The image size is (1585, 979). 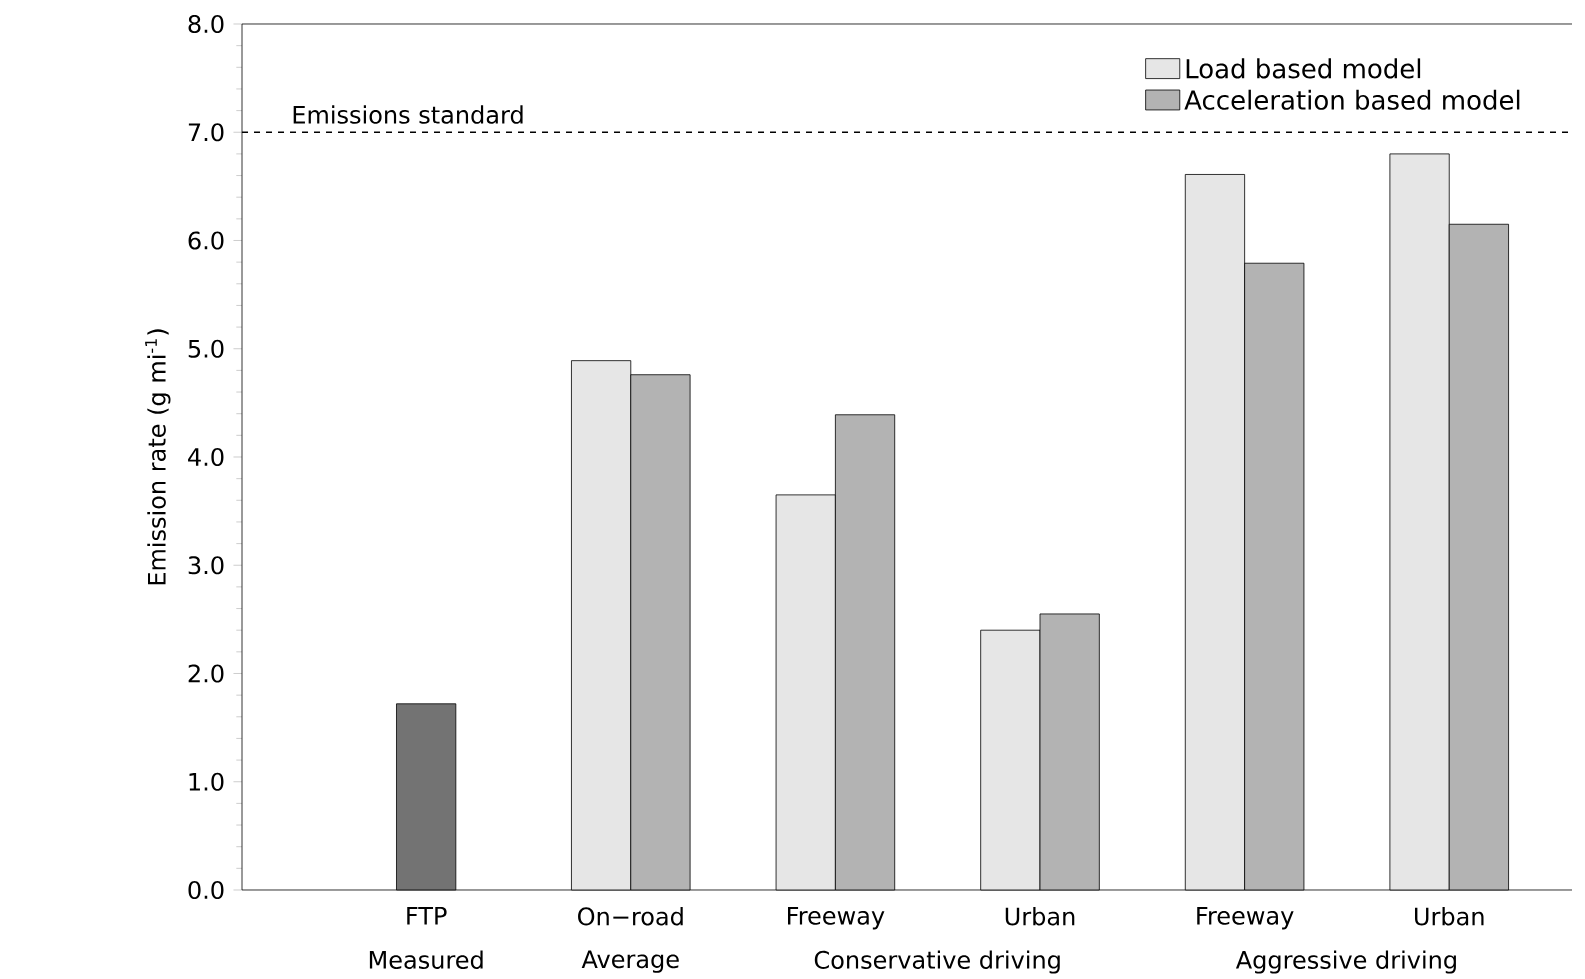 I want to click on ref-line-label: Emissions standard, so click(x=408, y=114).